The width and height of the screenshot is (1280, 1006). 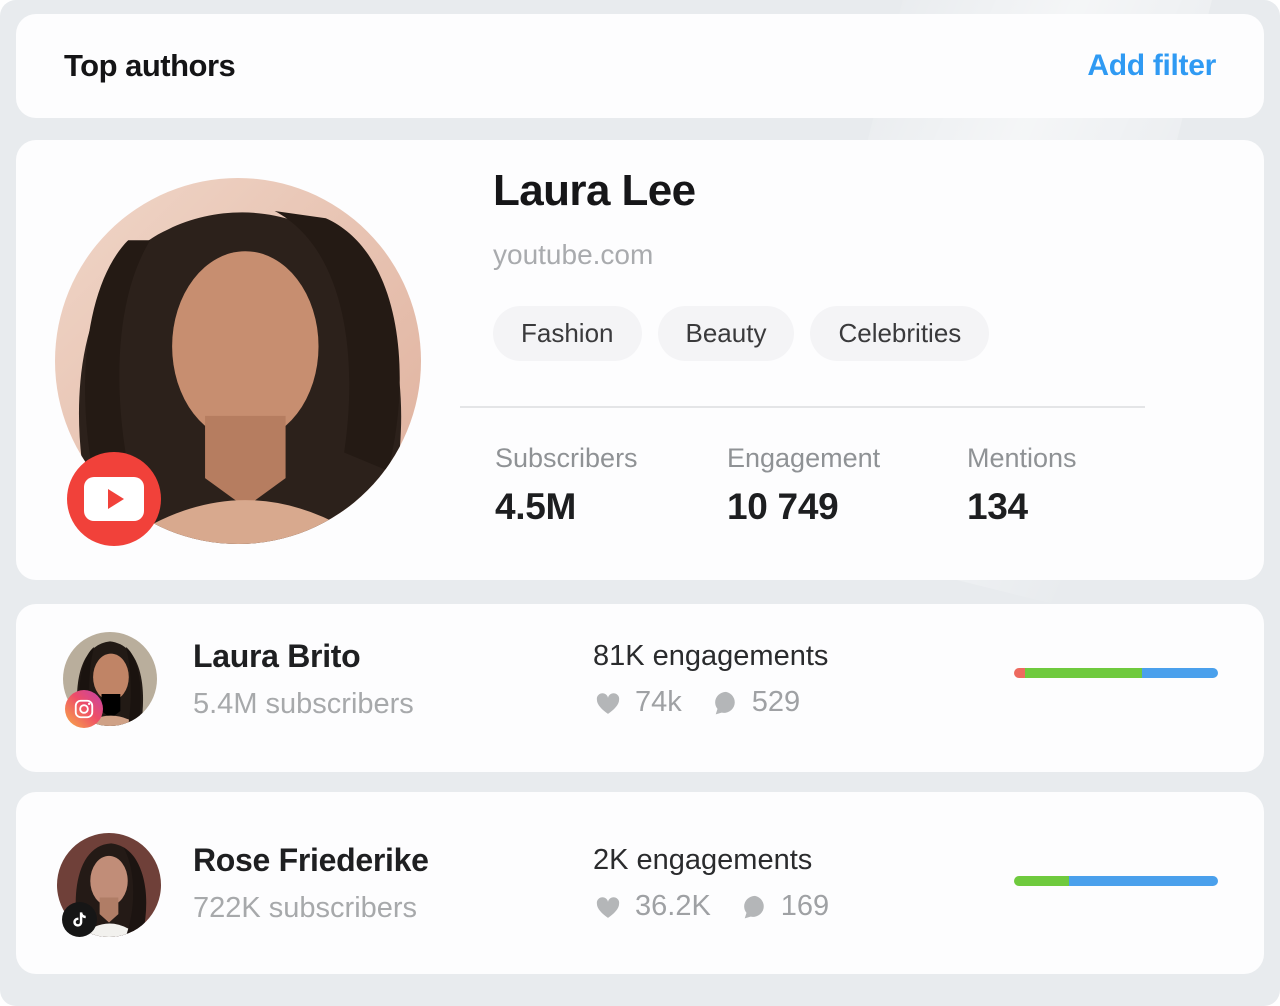 I want to click on author-engagements: 81K engagements, so click(x=711, y=656).